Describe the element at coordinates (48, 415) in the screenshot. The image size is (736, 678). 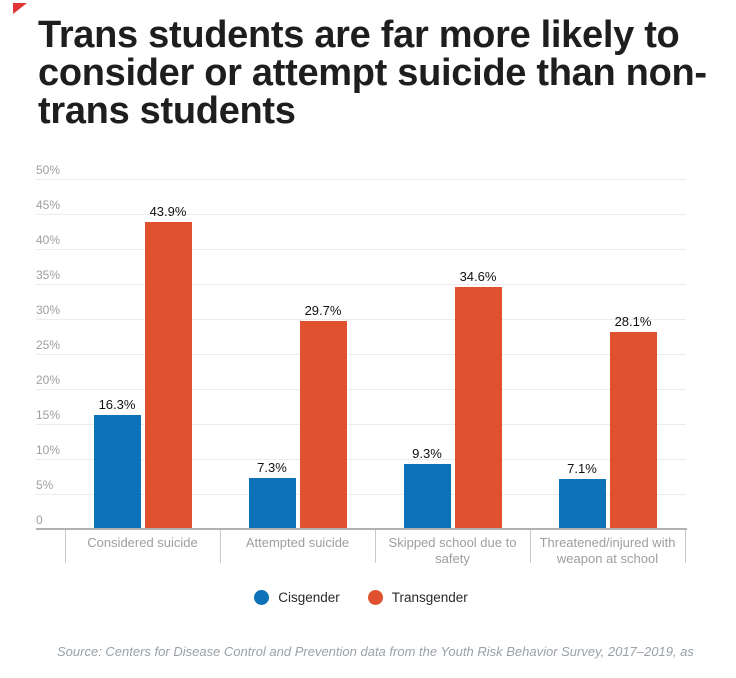
I see `y-axis-tick-label: 15%` at that location.